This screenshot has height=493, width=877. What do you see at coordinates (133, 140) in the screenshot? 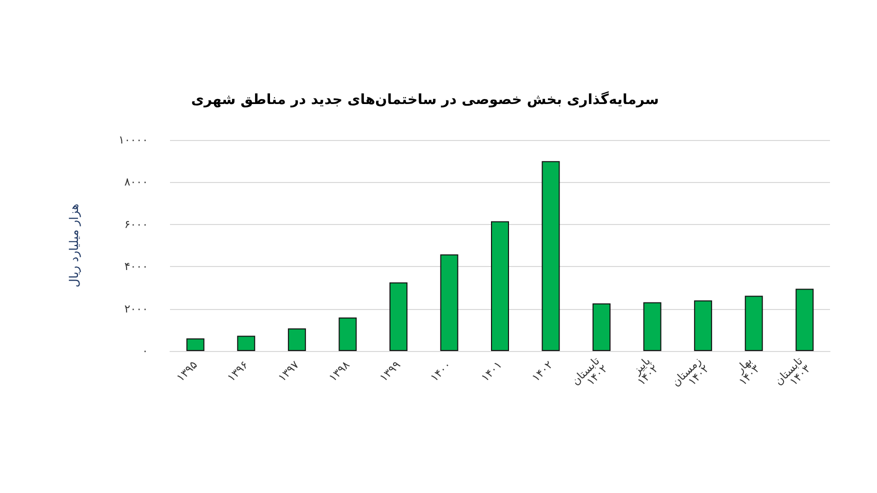
I see `y-tick-label: ۱۰۰۰۰` at bounding box center [133, 140].